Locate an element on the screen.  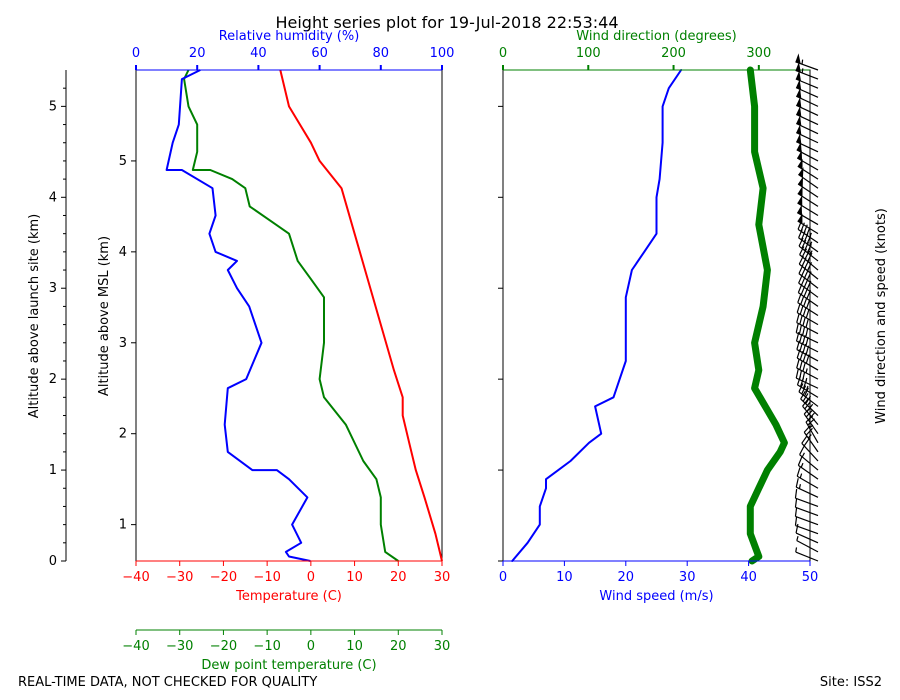
x-axis-tick-label: 20 is located at coordinates (197, 53).